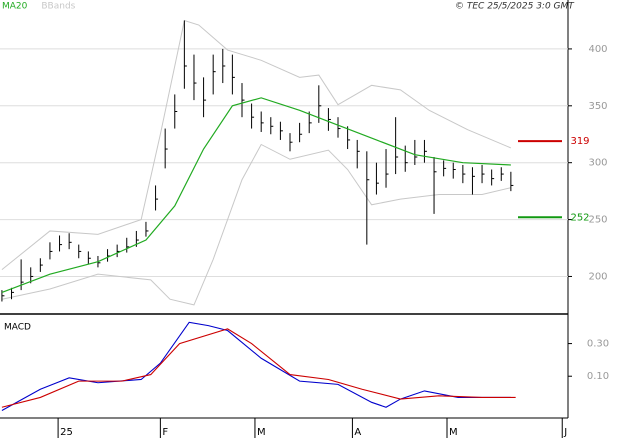 This screenshot has height=440, width=627. Describe the element at coordinates (565, 432) in the screenshot. I see `x-tick-label: J` at that location.